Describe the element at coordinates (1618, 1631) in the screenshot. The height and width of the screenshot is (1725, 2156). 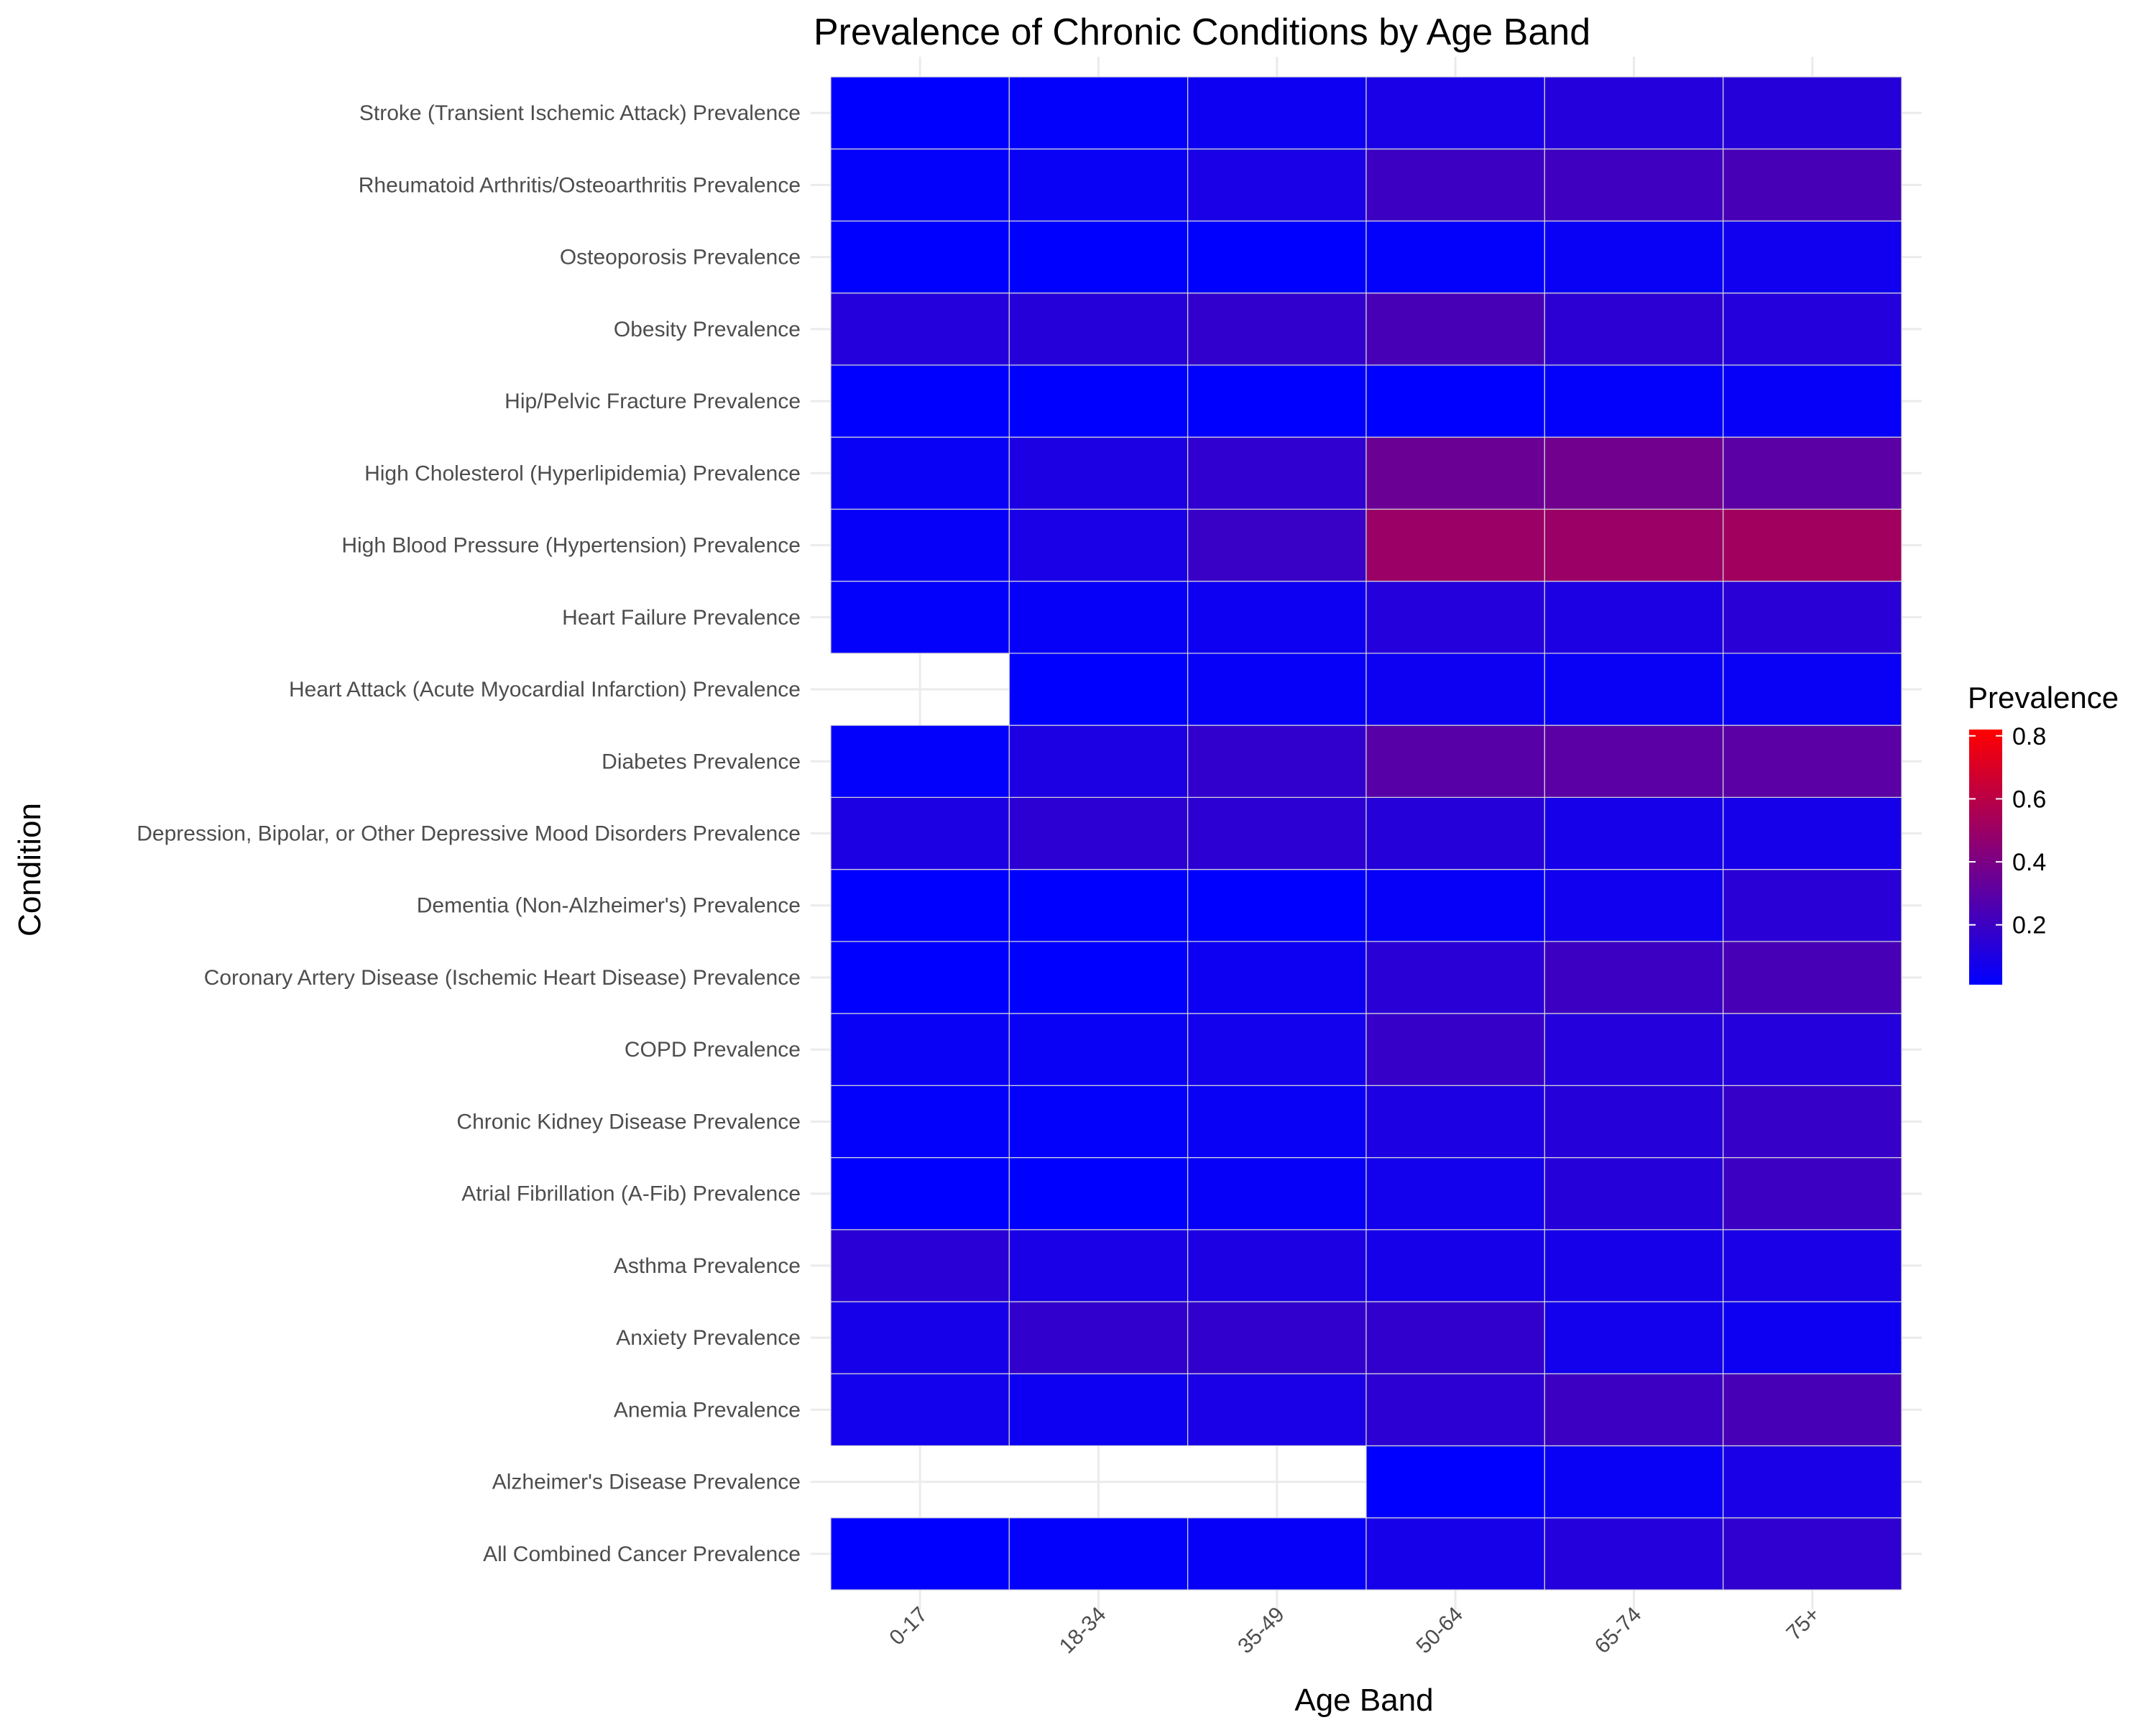
I see `x-tick-label: 65-74` at that location.